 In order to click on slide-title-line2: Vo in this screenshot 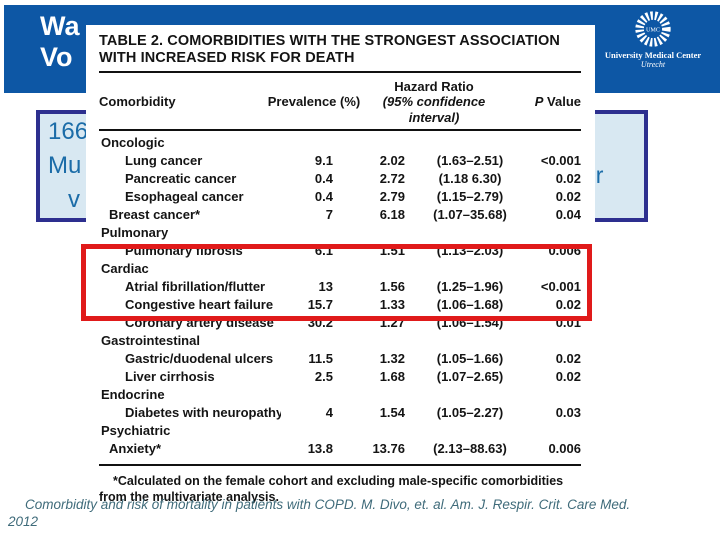, I will do `click(56, 57)`.